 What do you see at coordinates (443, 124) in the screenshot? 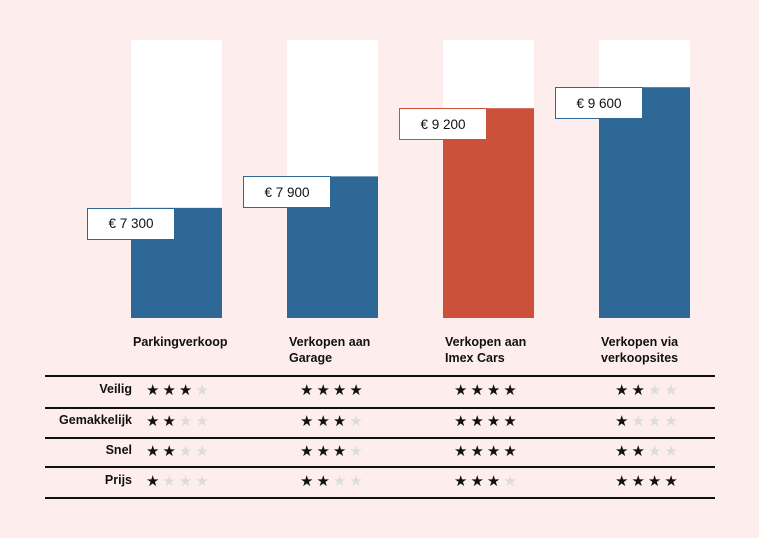
I see `data-label: € 9 200` at bounding box center [443, 124].